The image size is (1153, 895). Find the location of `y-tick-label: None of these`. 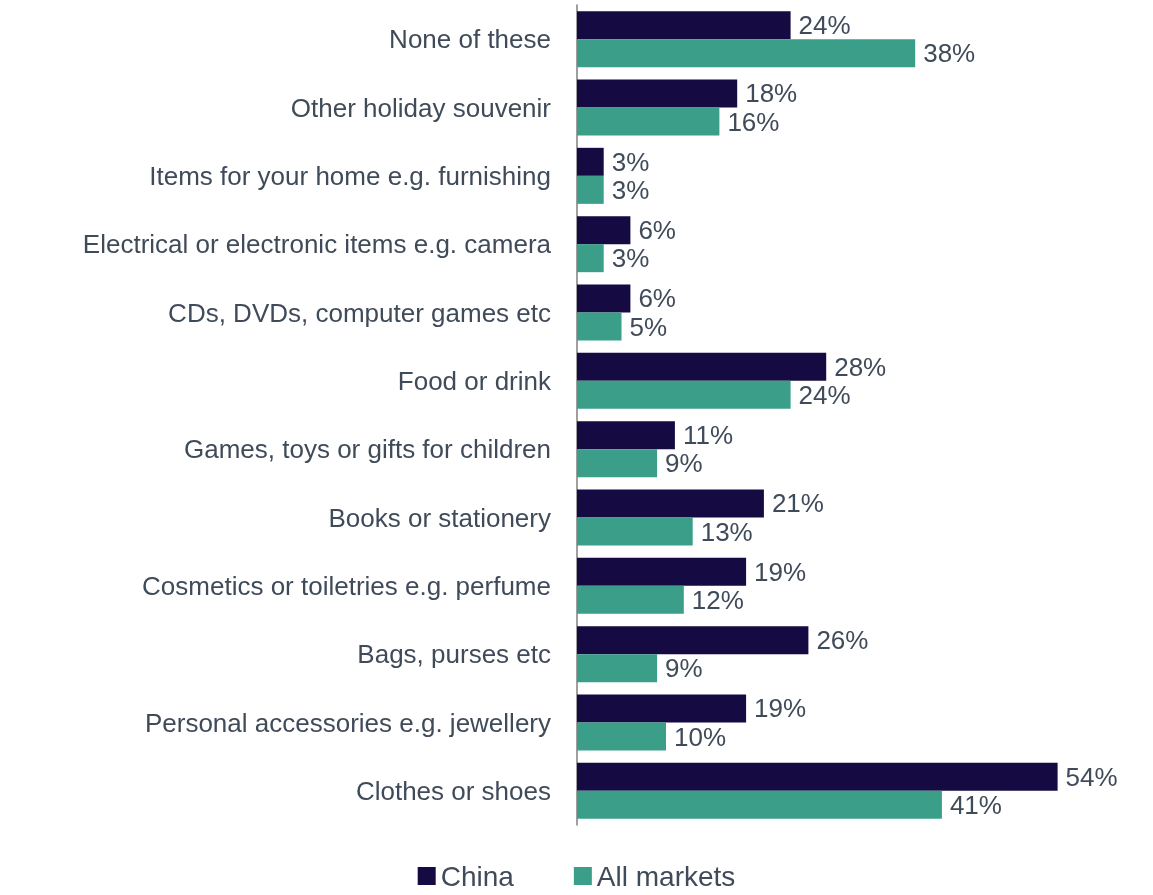

y-tick-label: None of these is located at coordinates (470, 39).